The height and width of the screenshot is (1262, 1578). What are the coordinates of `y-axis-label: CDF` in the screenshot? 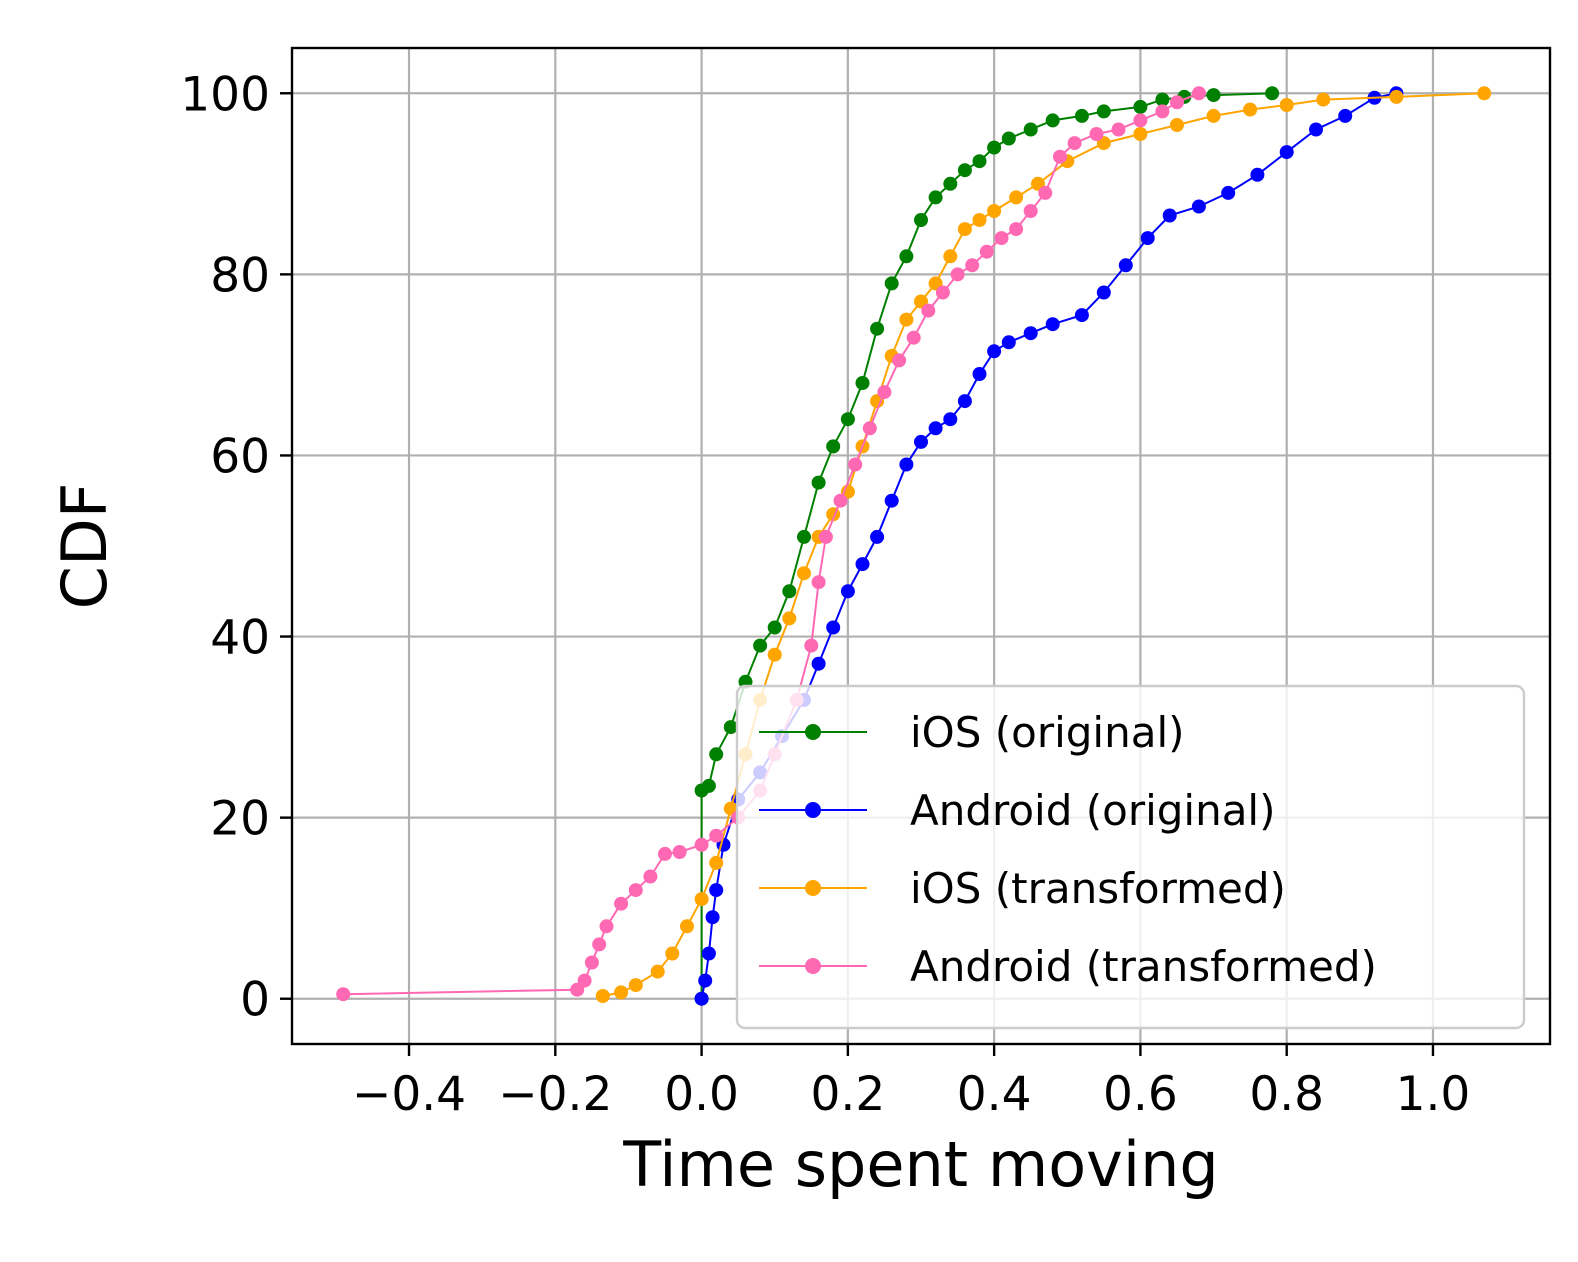 It's located at (84, 546).